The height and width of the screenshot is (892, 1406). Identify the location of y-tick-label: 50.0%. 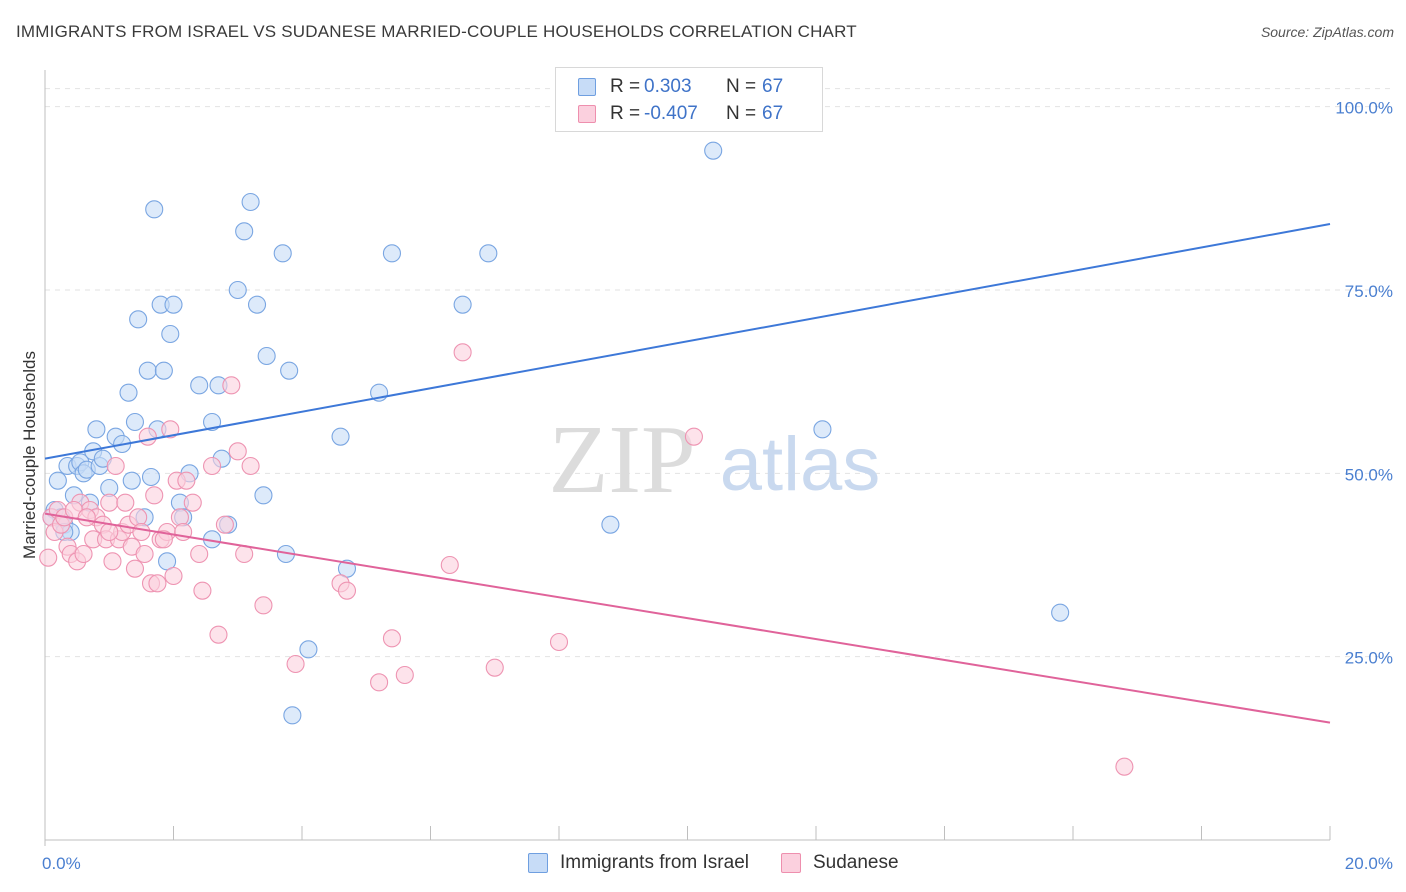
(1369, 474).